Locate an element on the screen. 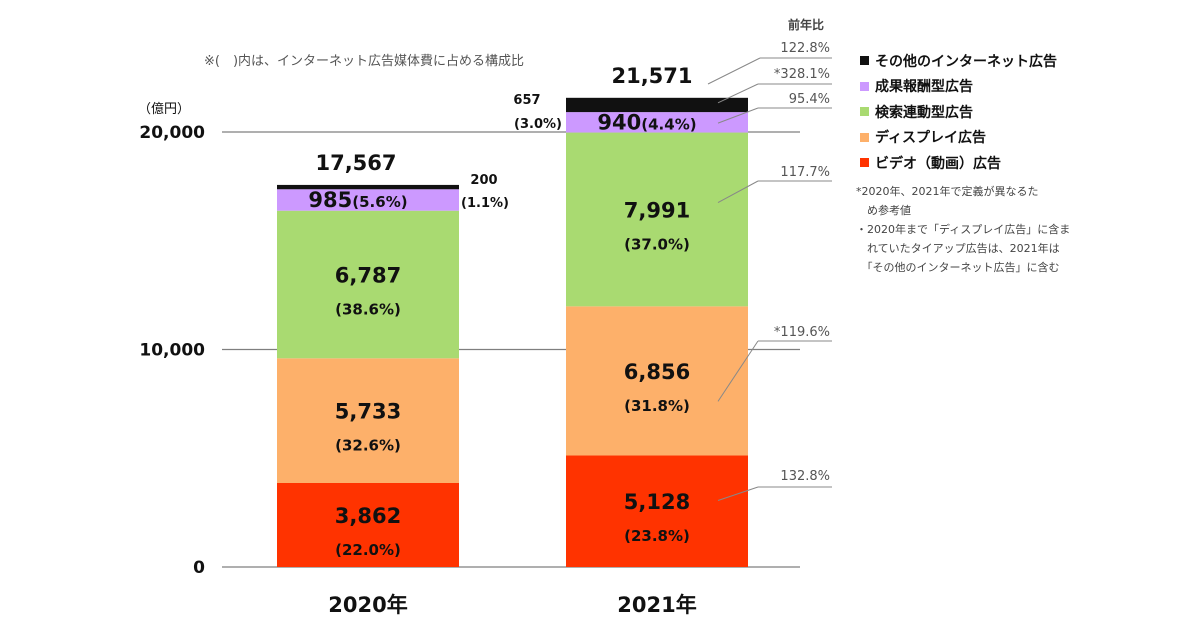  legend-item: 成果報酬型広告 is located at coordinates (958, 87).